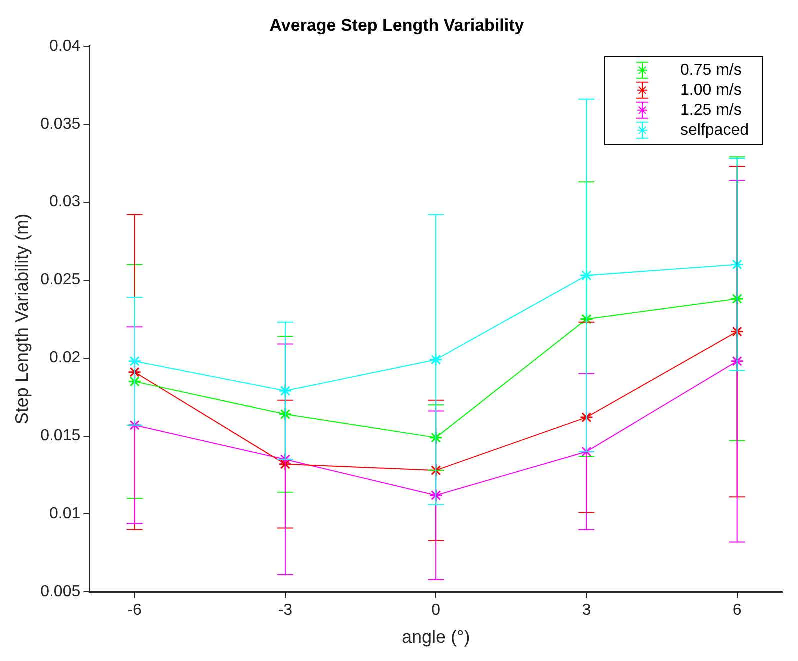  Describe the element at coordinates (285, 611) in the screenshot. I see `x-tick-label: -3` at that location.